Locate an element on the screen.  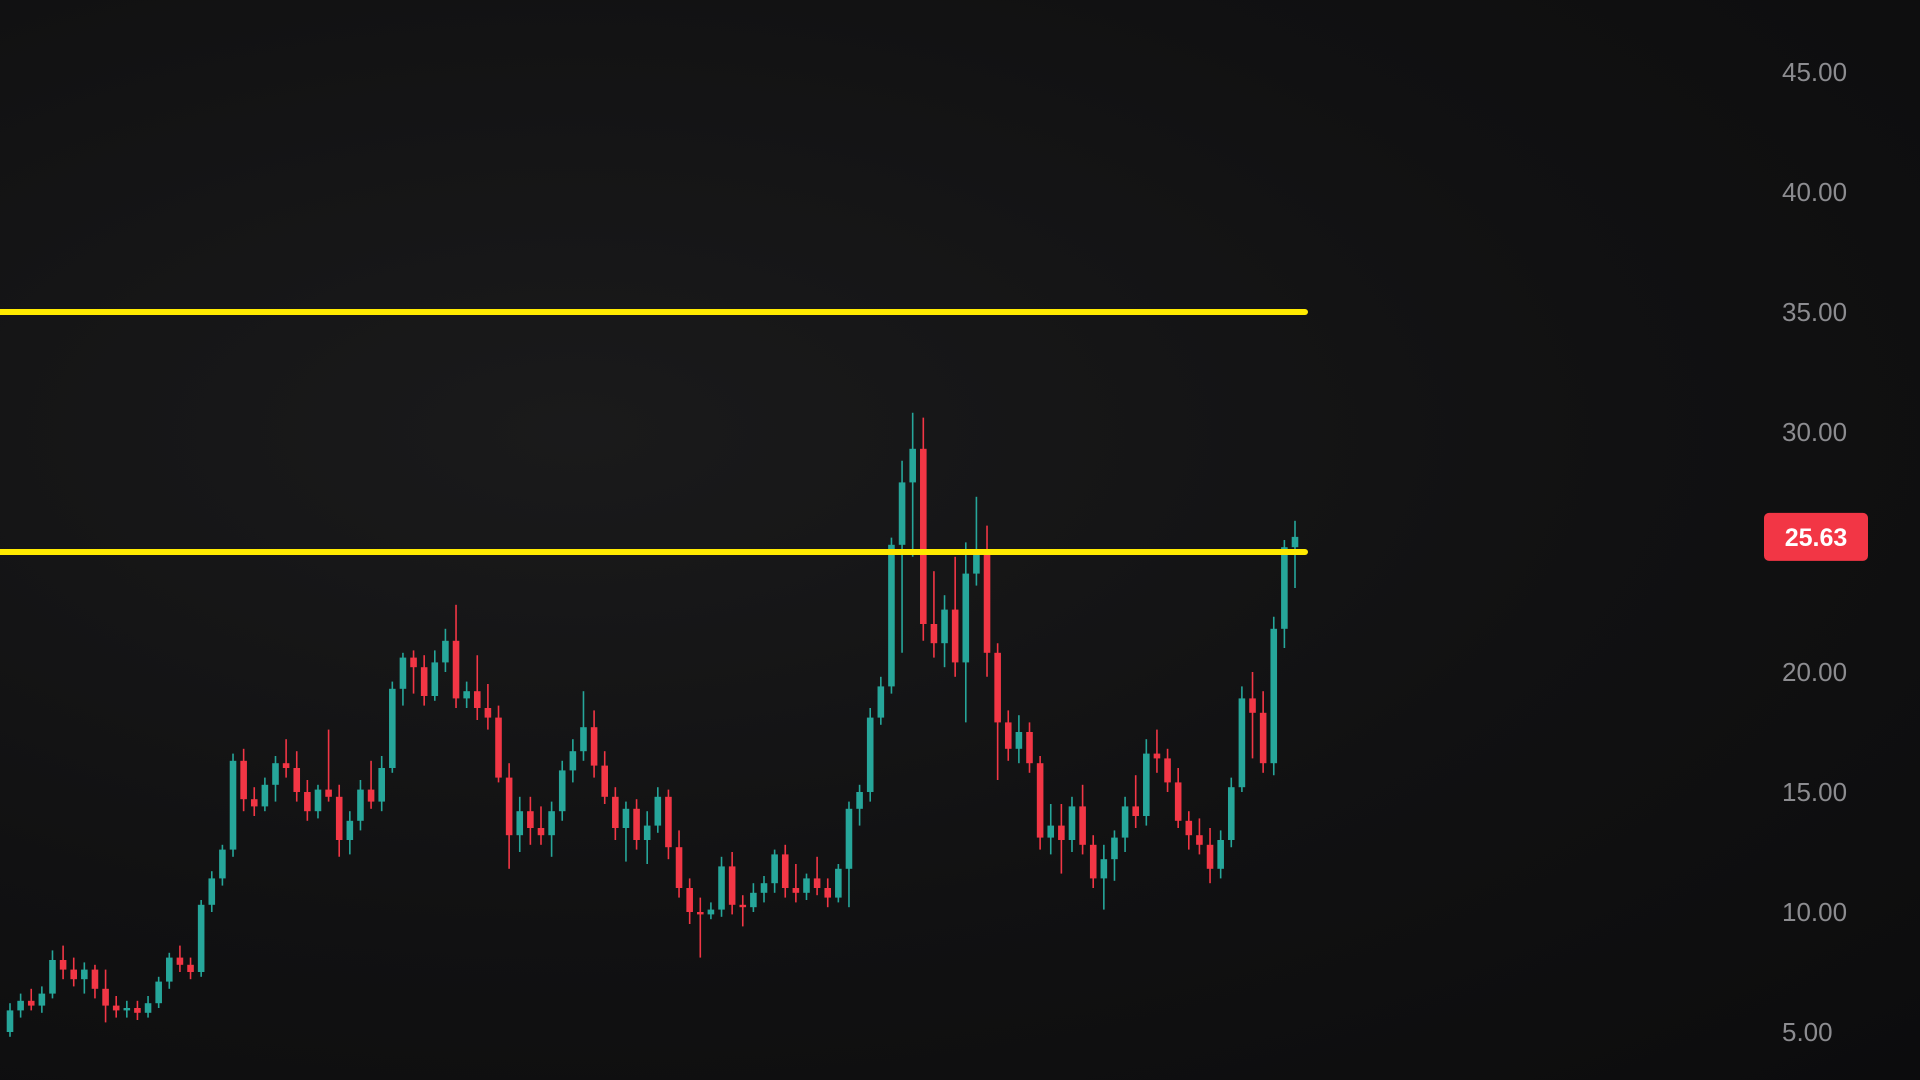
current-price-badge-layer: 25.63 is located at coordinates (1816, 536).